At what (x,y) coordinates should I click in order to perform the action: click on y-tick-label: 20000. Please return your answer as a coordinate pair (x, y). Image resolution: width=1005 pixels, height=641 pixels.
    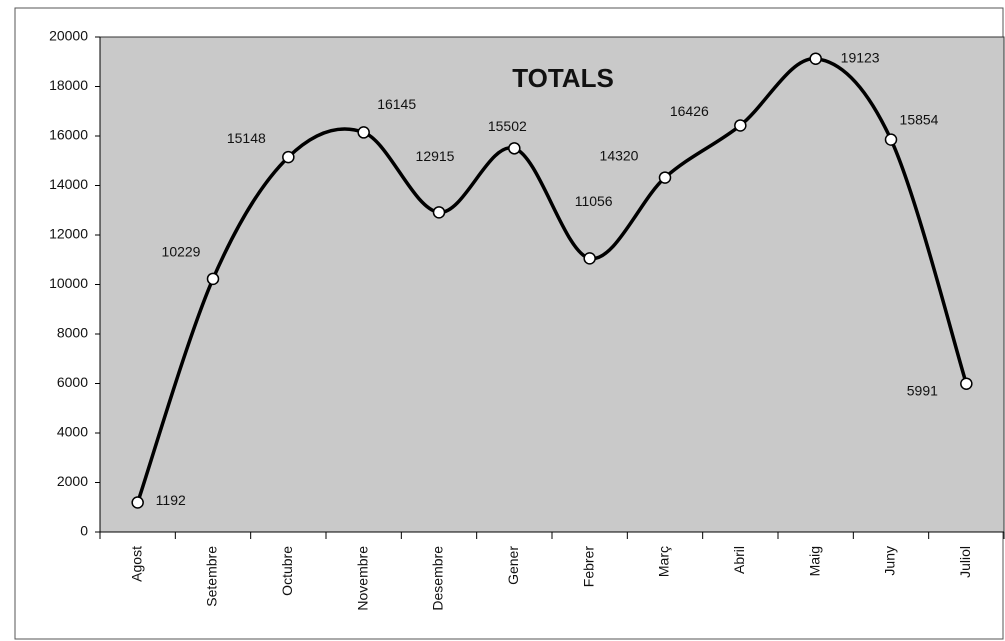
    Looking at the image, I should click on (68, 36).